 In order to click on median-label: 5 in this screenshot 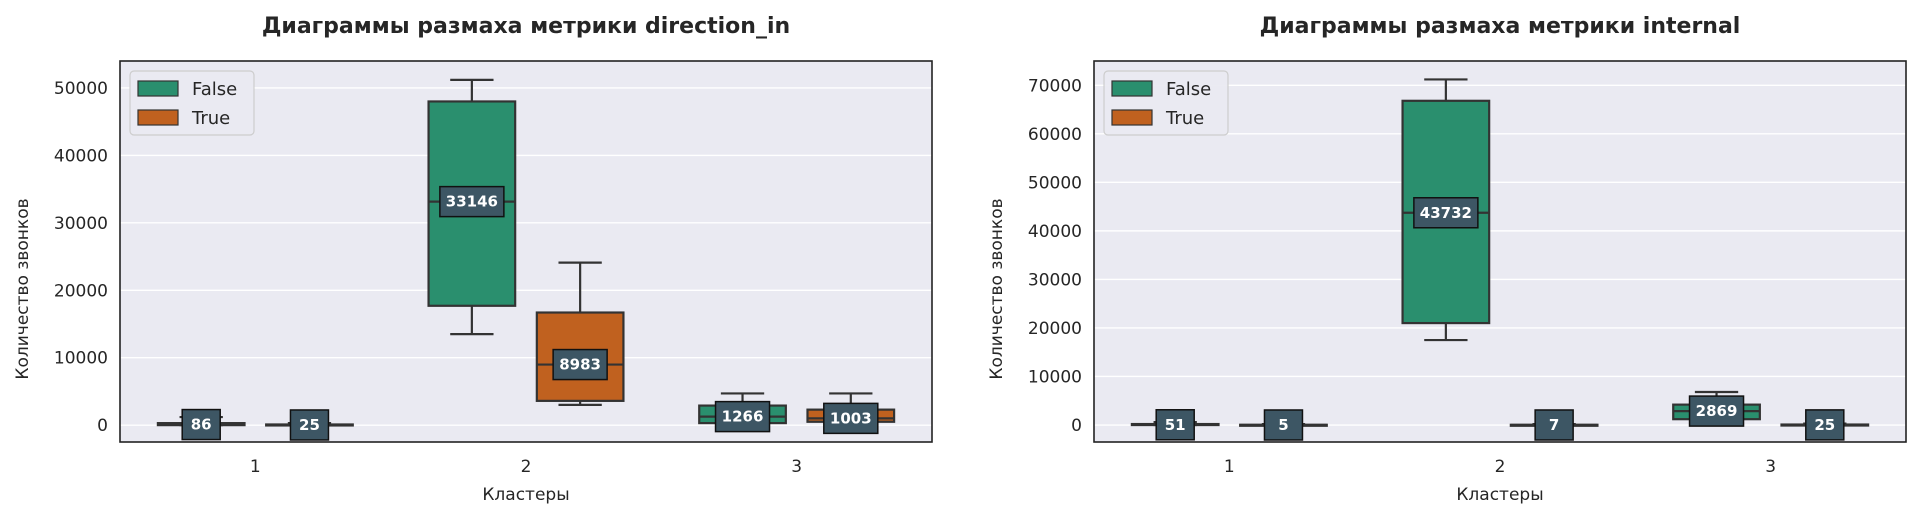, I will do `click(1283, 425)`.